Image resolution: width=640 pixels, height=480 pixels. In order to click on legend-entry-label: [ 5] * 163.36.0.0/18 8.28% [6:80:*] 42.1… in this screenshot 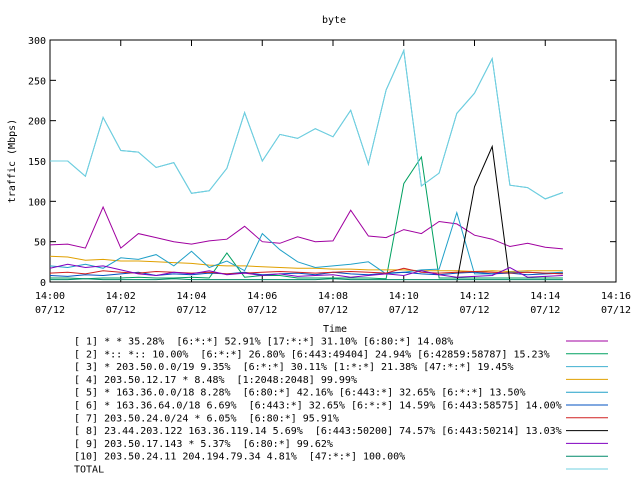, I will do `click(300, 393)`.